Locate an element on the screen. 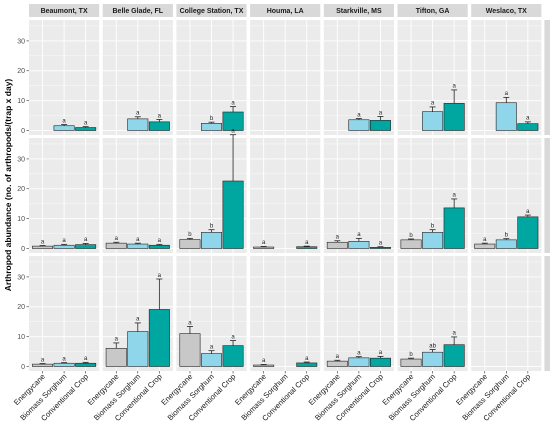 This screenshot has height=425, width=550. column-strip-label: Houma, LA is located at coordinates (285, 11).